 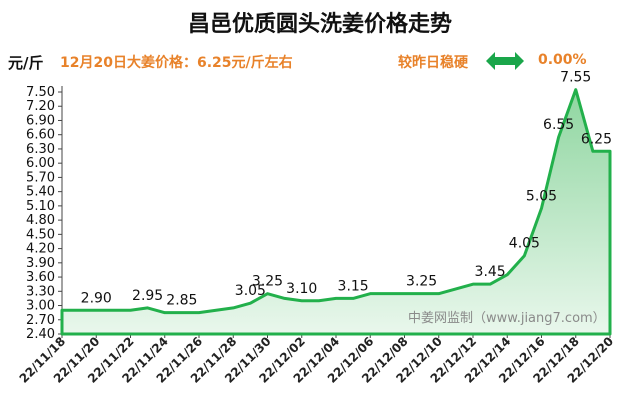 What do you see at coordinates (505, 61) in the screenshot?
I see `double-arrow-icon` at bounding box center [505, 61].